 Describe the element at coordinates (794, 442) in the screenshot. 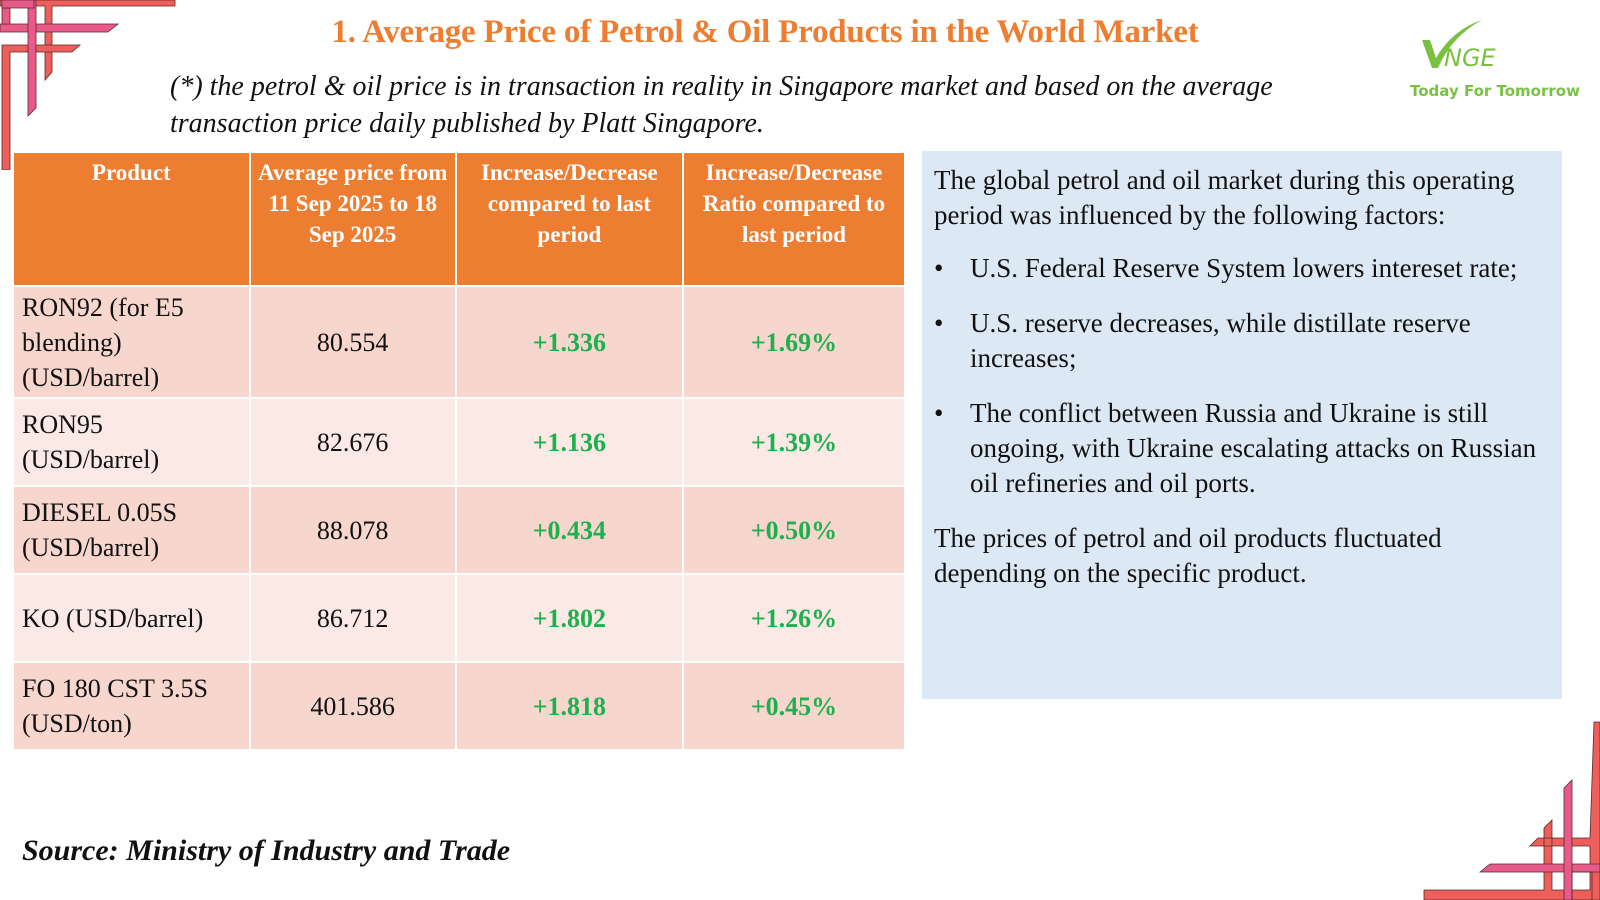

I see `ratio-cell: +1.39%` at that location.